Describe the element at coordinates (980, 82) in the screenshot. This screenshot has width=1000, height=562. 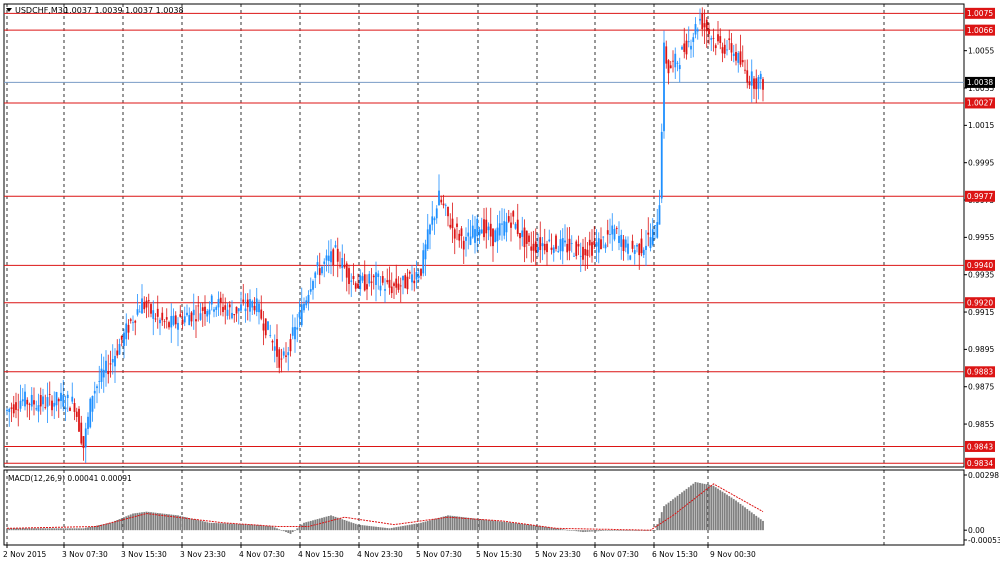
I see `current-price-text: 1.0038` at that location.